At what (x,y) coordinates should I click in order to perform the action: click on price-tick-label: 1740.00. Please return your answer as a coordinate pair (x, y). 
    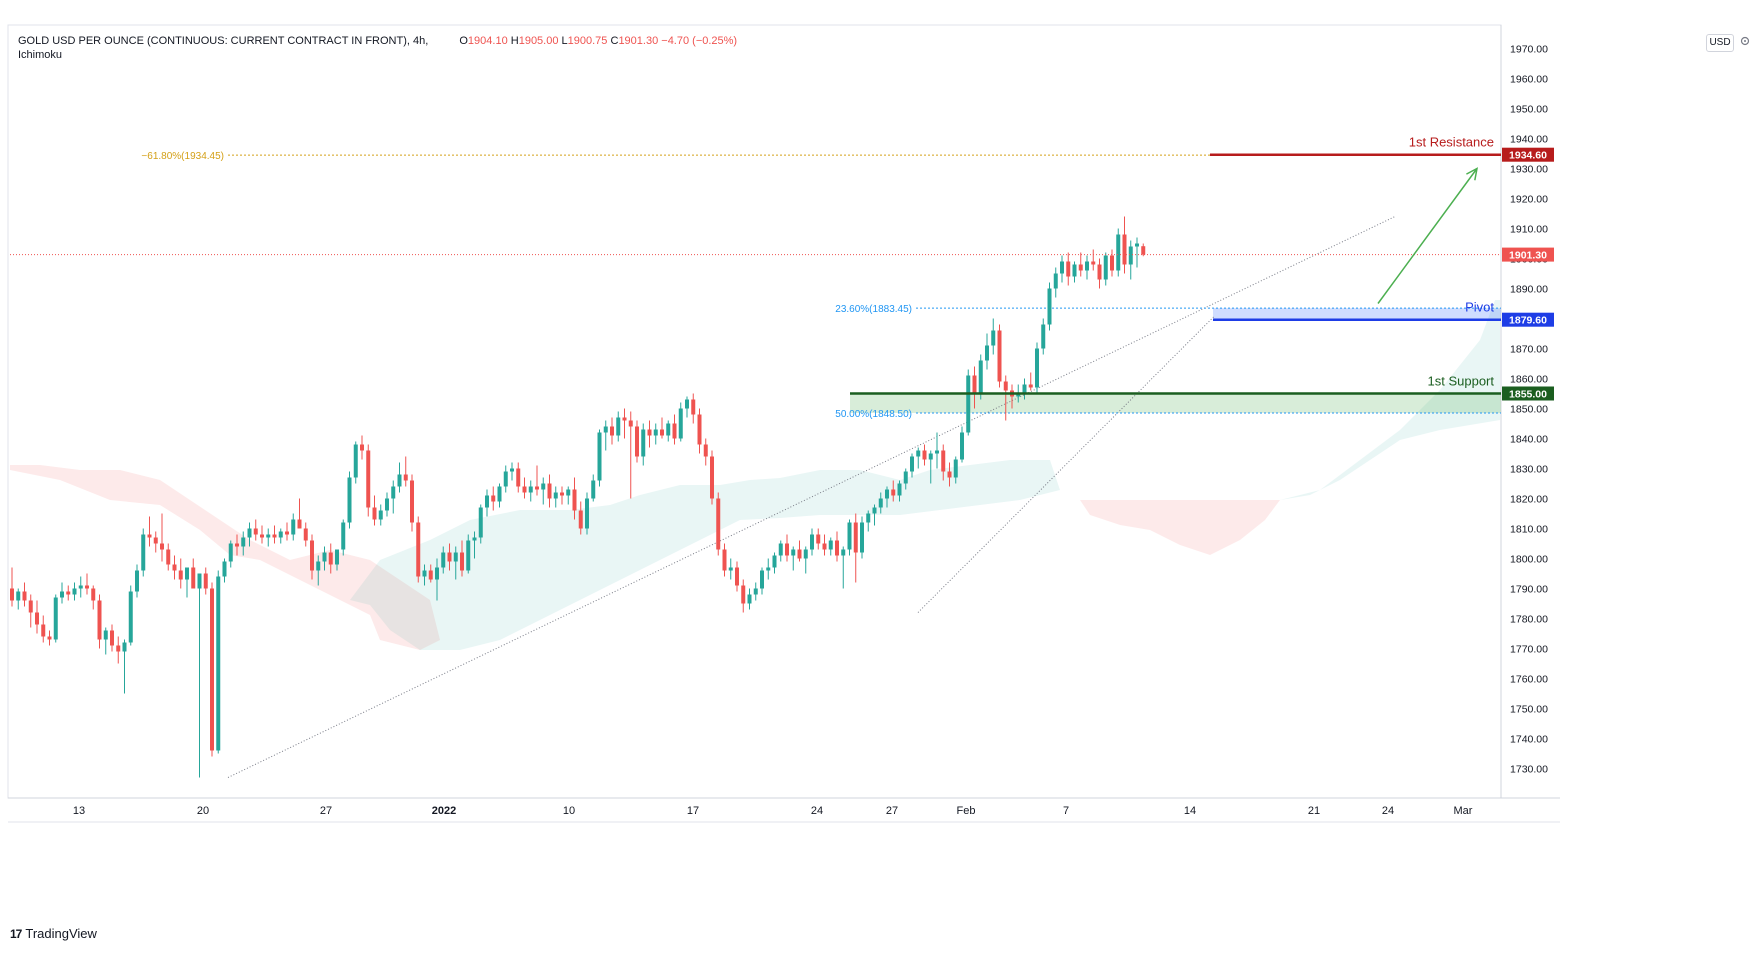
    Looking at the image, I should click on (1529, 740).